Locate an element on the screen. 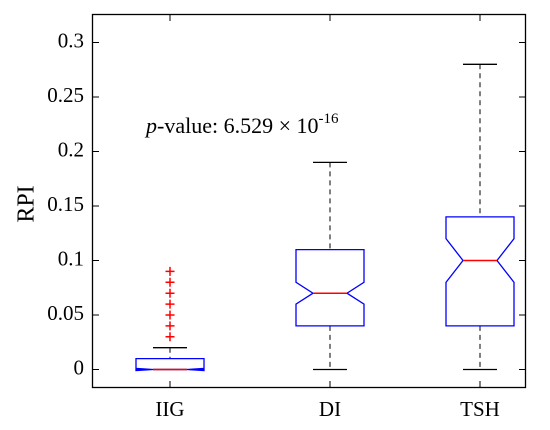 The image size is (550, 430). y-tick-label: 0.25 is located at coordinates (65, 95).